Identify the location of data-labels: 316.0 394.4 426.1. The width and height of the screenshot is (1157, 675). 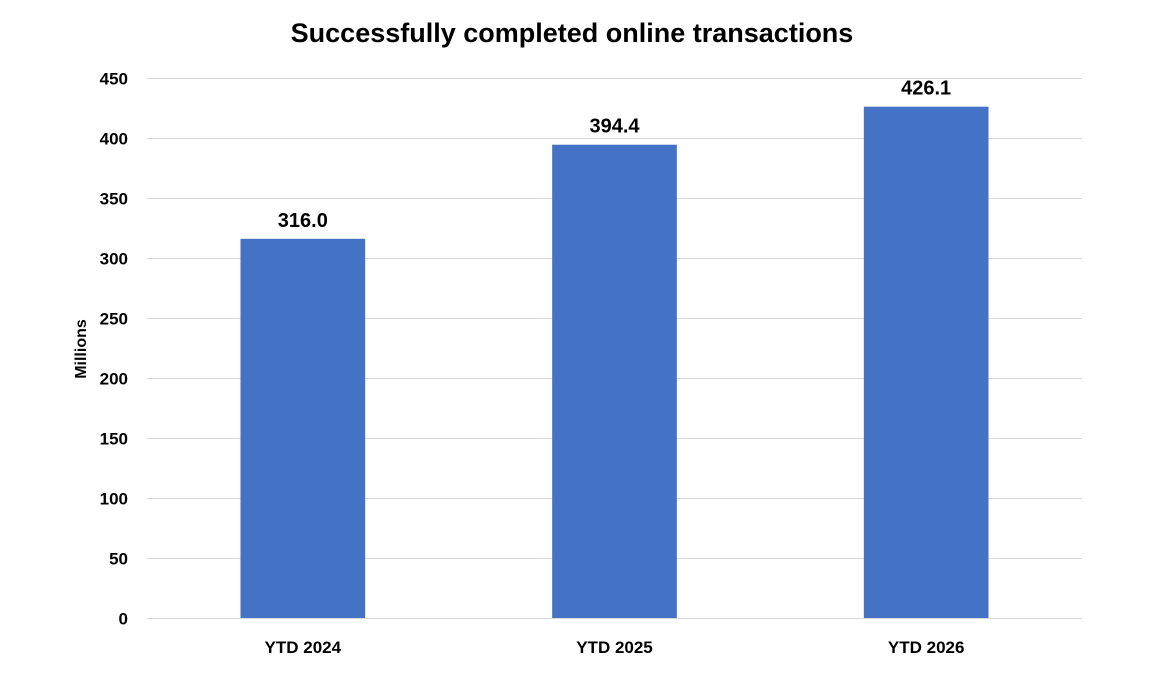
(614, 155).